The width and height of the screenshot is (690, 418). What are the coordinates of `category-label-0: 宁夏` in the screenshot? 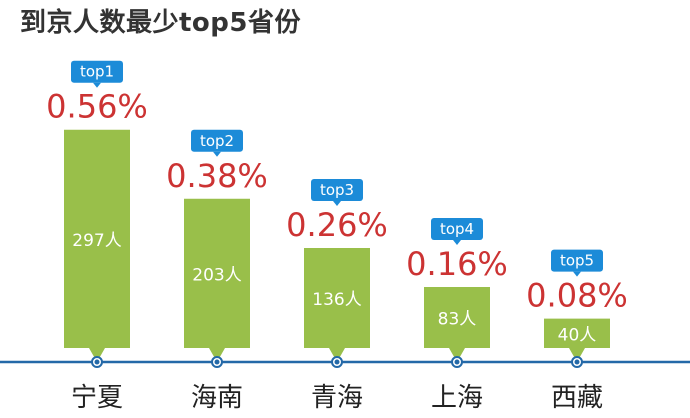 It's located at (97, 398).